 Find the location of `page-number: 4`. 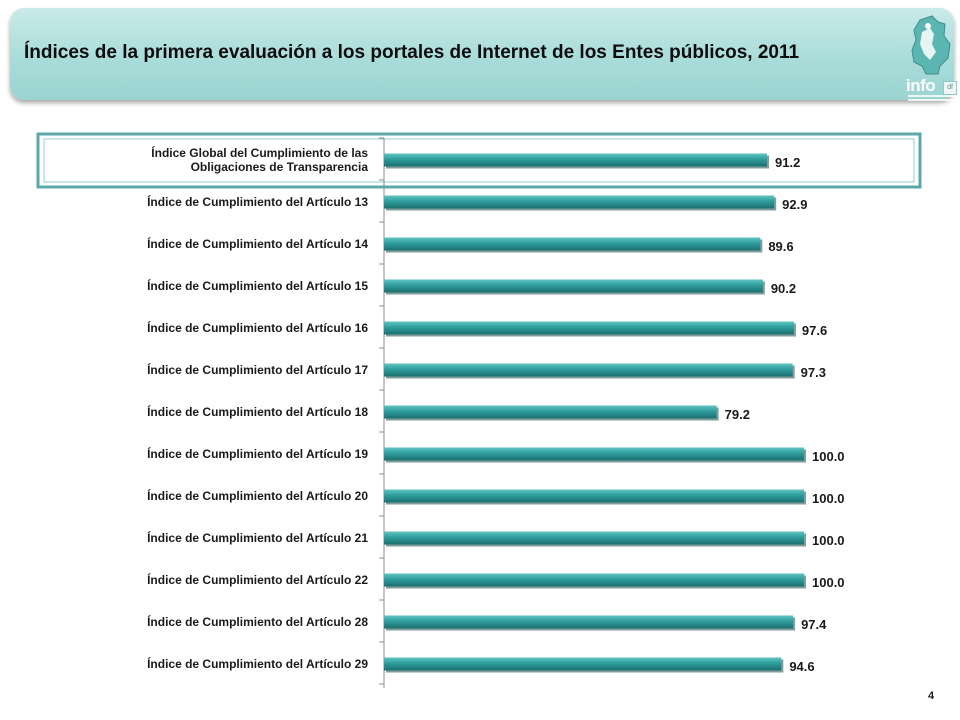

page-number: 4 is located at coordinates (931, 696).